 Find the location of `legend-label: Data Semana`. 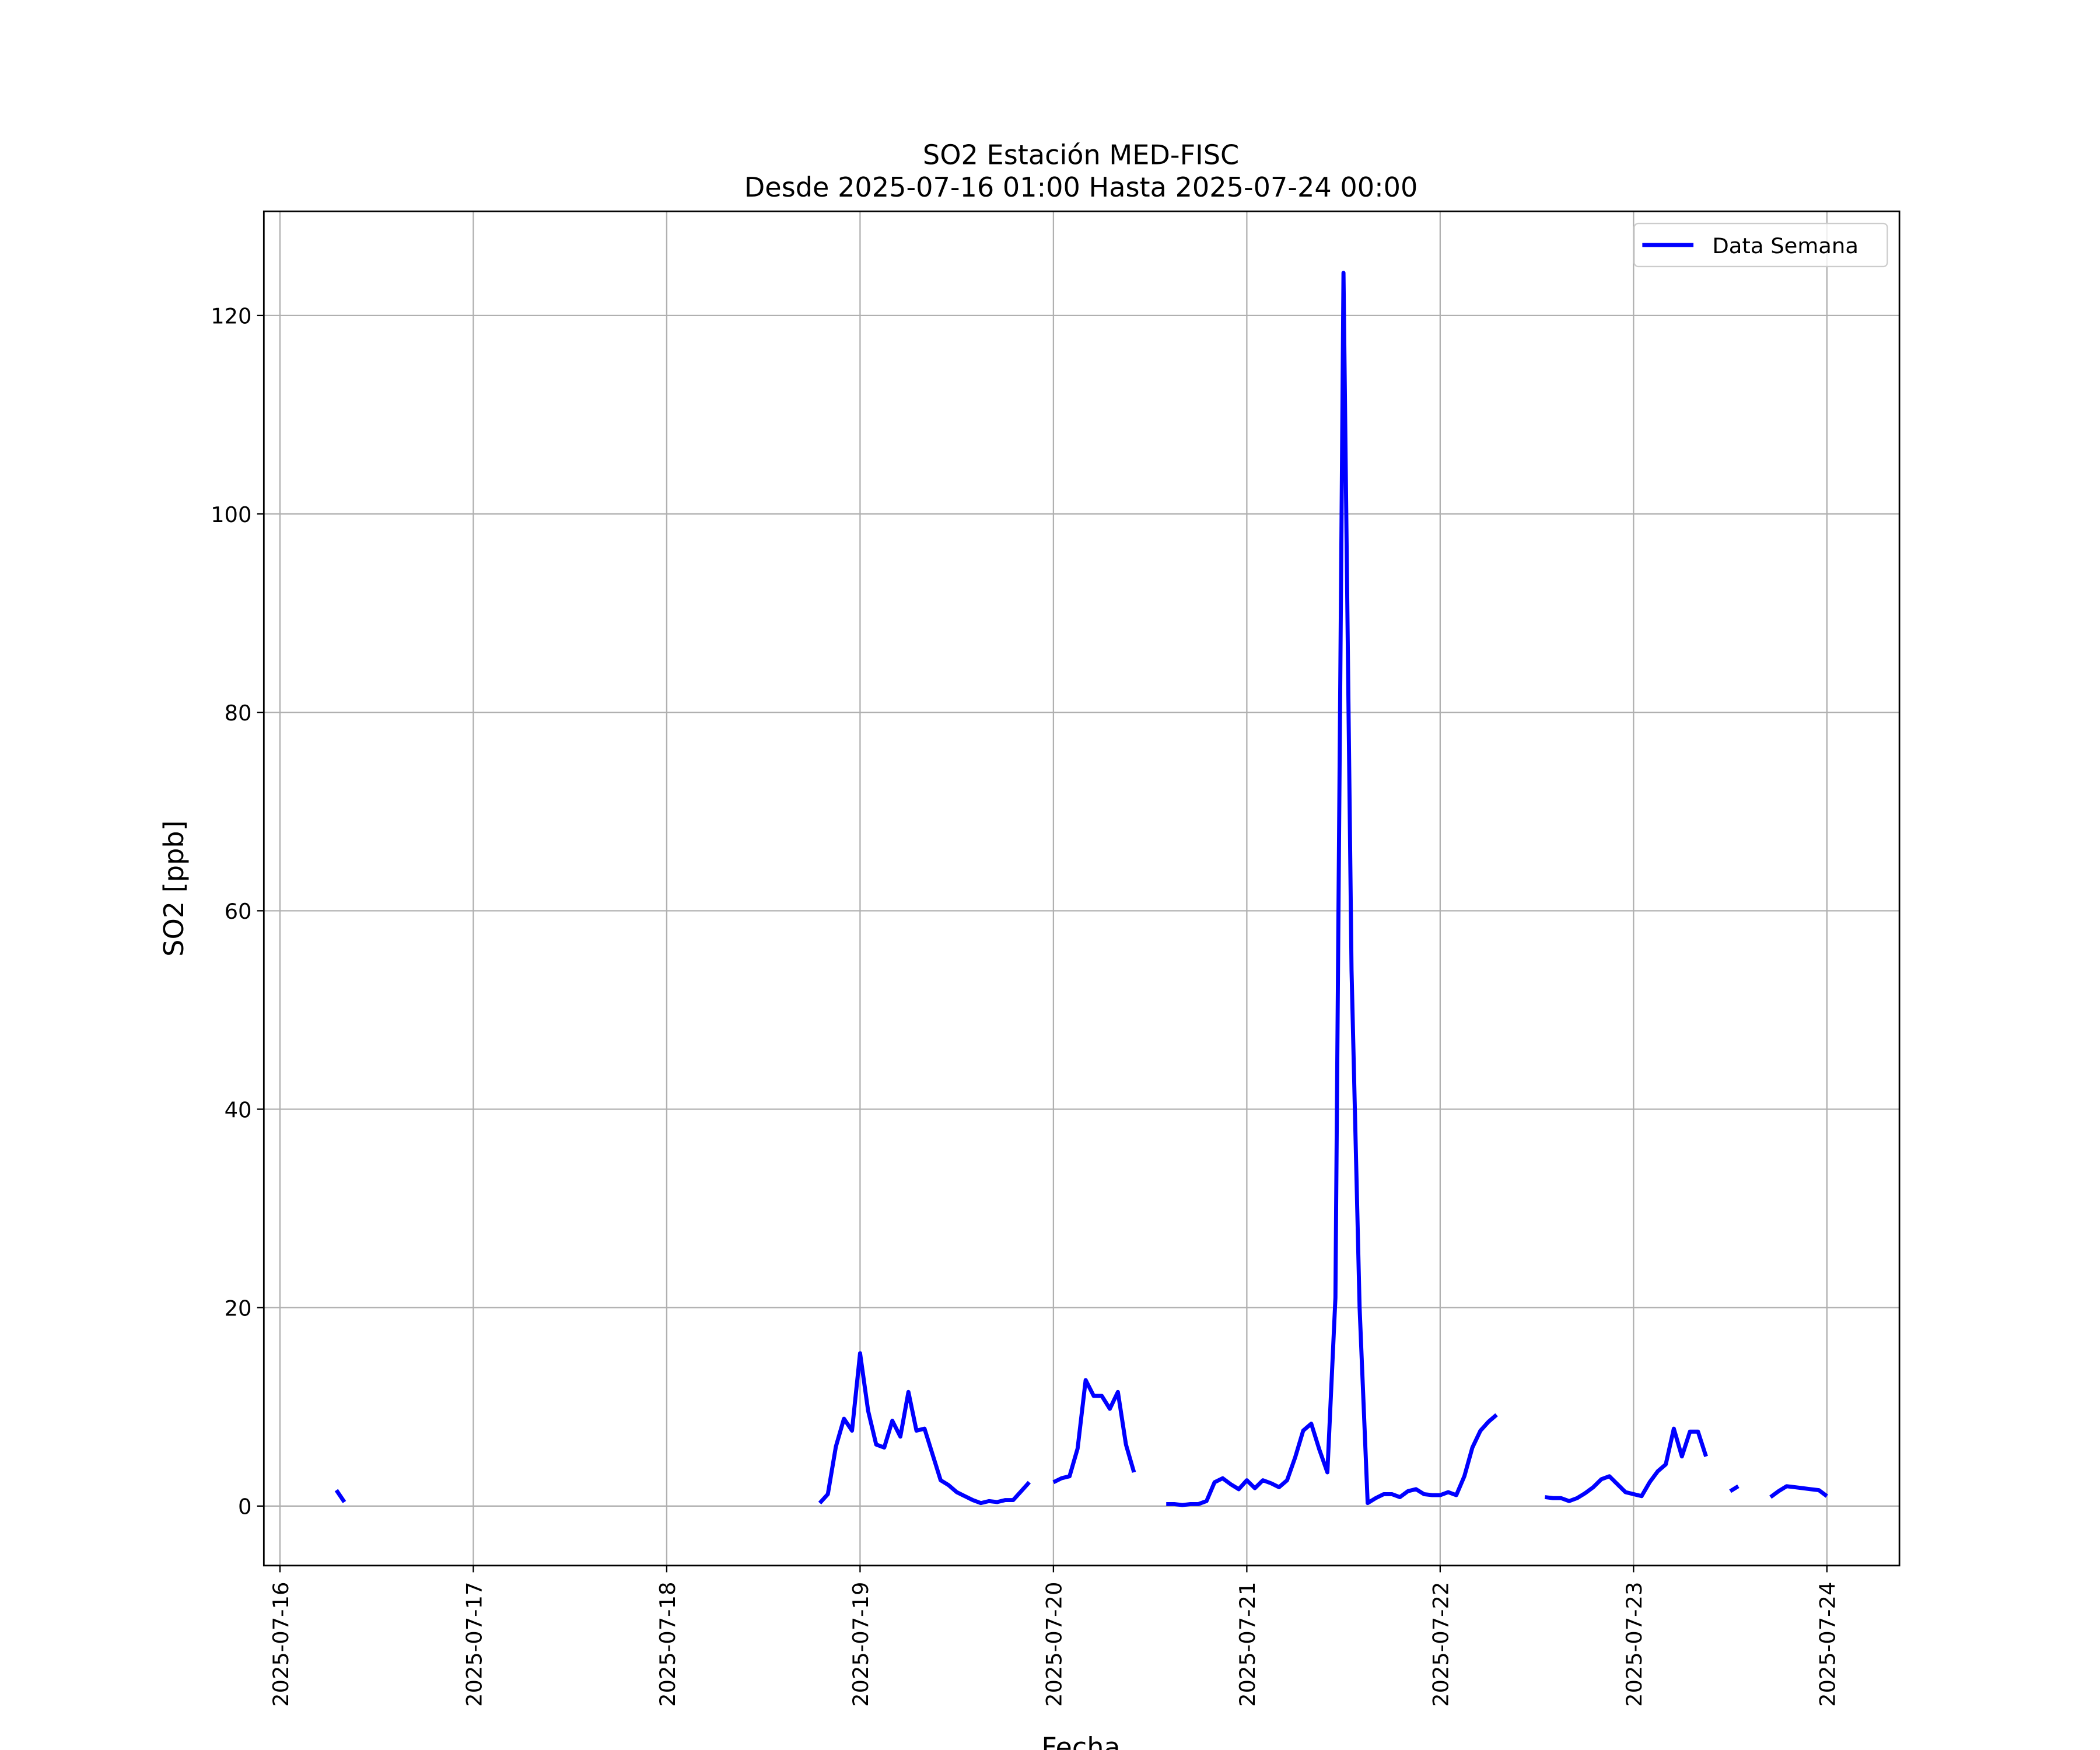

legend-label: Data Semana is located at coordinates (1785, 245).